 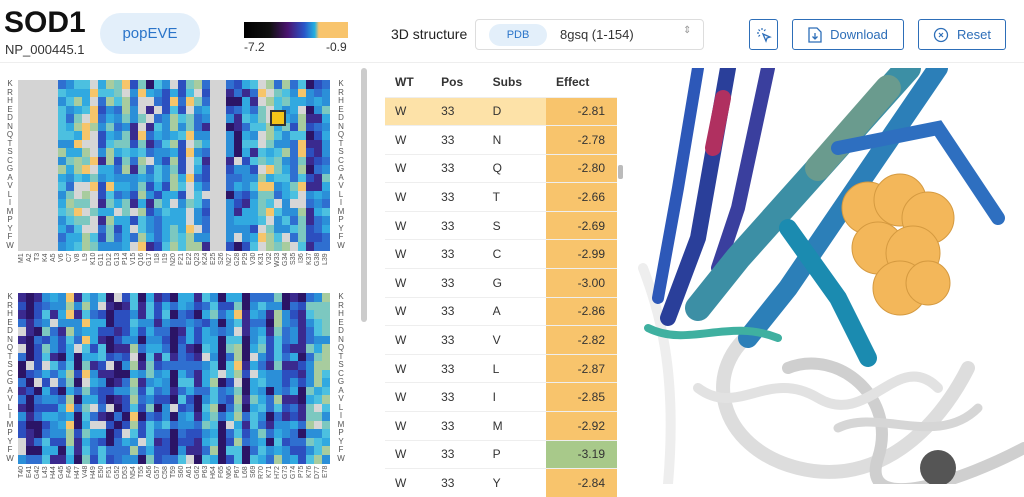 I want to click on col-pos: Pos, so click(x=452, y=82).